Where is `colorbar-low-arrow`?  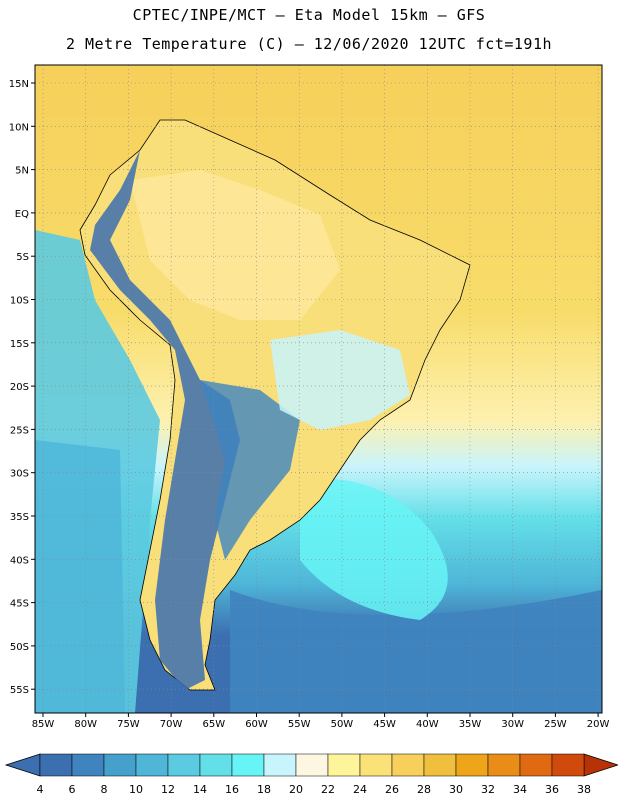
colorbar-low-arrow is located at coordinates (22, 765).